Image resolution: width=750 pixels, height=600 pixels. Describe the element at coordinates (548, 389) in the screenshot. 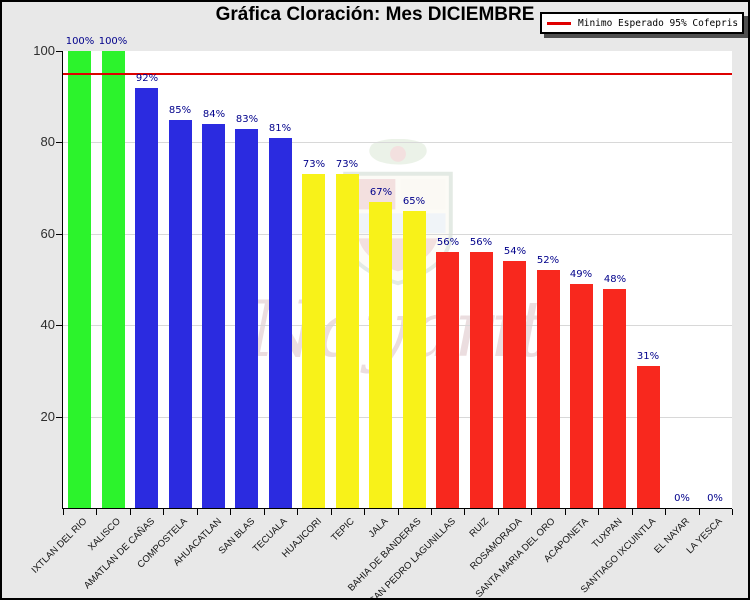

I see `bar-santa-maria-del-oro` at that location.